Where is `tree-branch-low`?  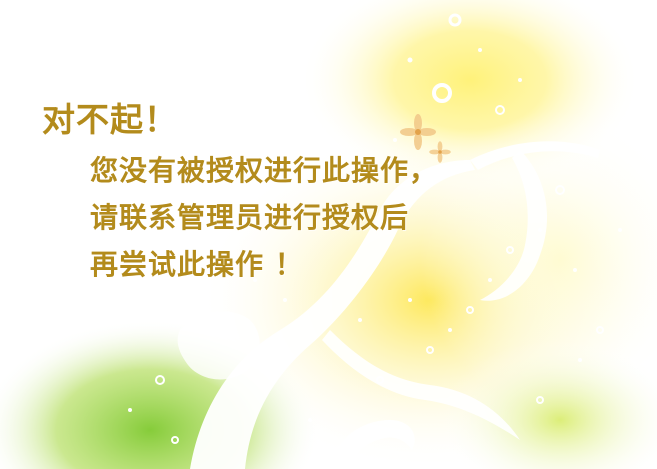 tree-branch-low is located at coordinates (421, 385).